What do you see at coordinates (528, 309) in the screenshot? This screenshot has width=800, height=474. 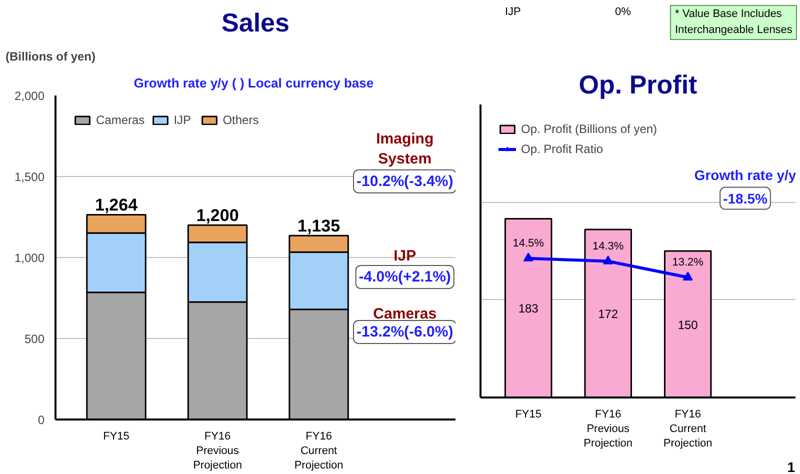 I see `data-label: 183` at bounding box center [528, 309].